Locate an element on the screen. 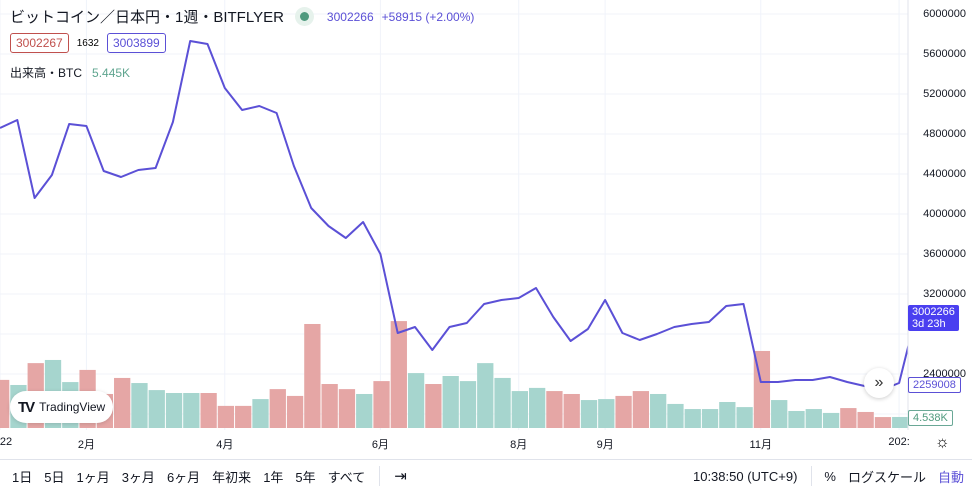 The height and width of the screenshot is (492, 972). x-tick-label: 6月 is located at coordinates (380, 445).